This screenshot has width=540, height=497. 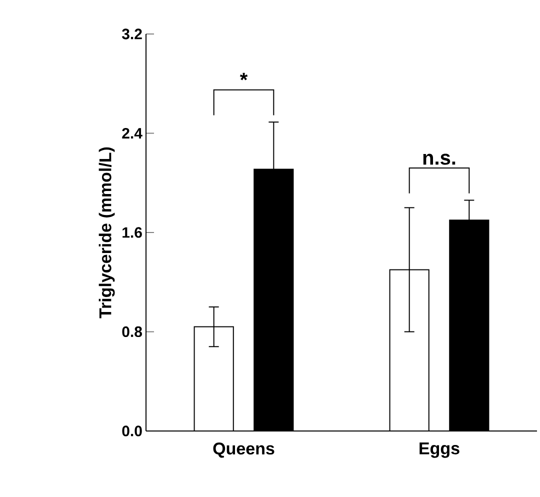 What do you see at coordinates (132, 34) in the screenshot?
I see `y-tick-label: 3.2` at bounding box center [132, 34].